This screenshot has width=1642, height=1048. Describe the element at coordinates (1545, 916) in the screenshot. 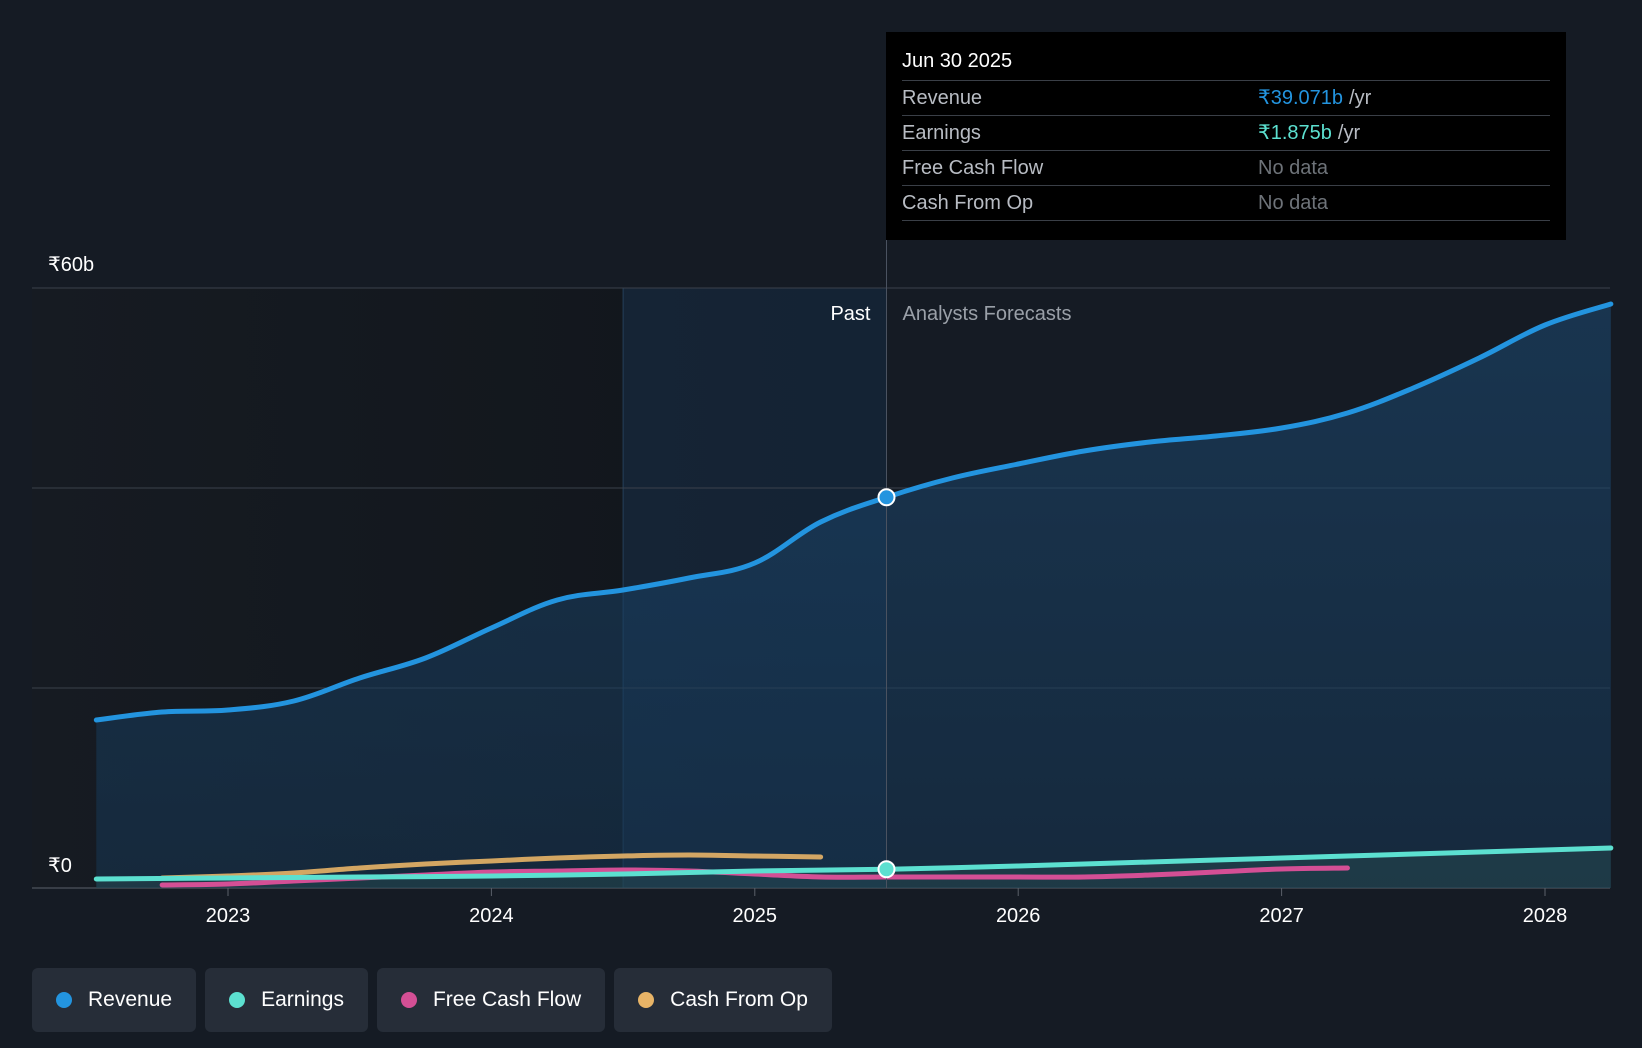

I see `x-tick-label: 2028` at that location.